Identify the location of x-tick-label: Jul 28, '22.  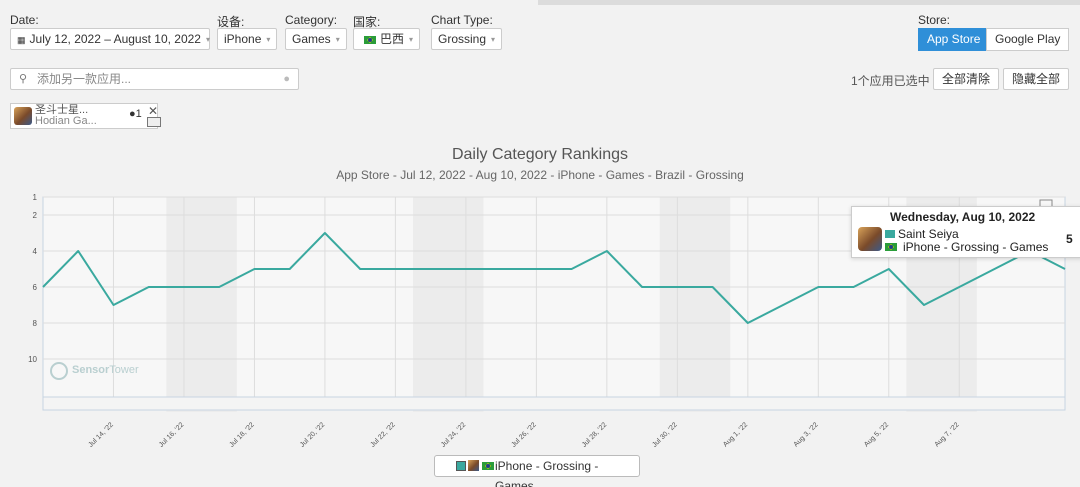
(594, 434).